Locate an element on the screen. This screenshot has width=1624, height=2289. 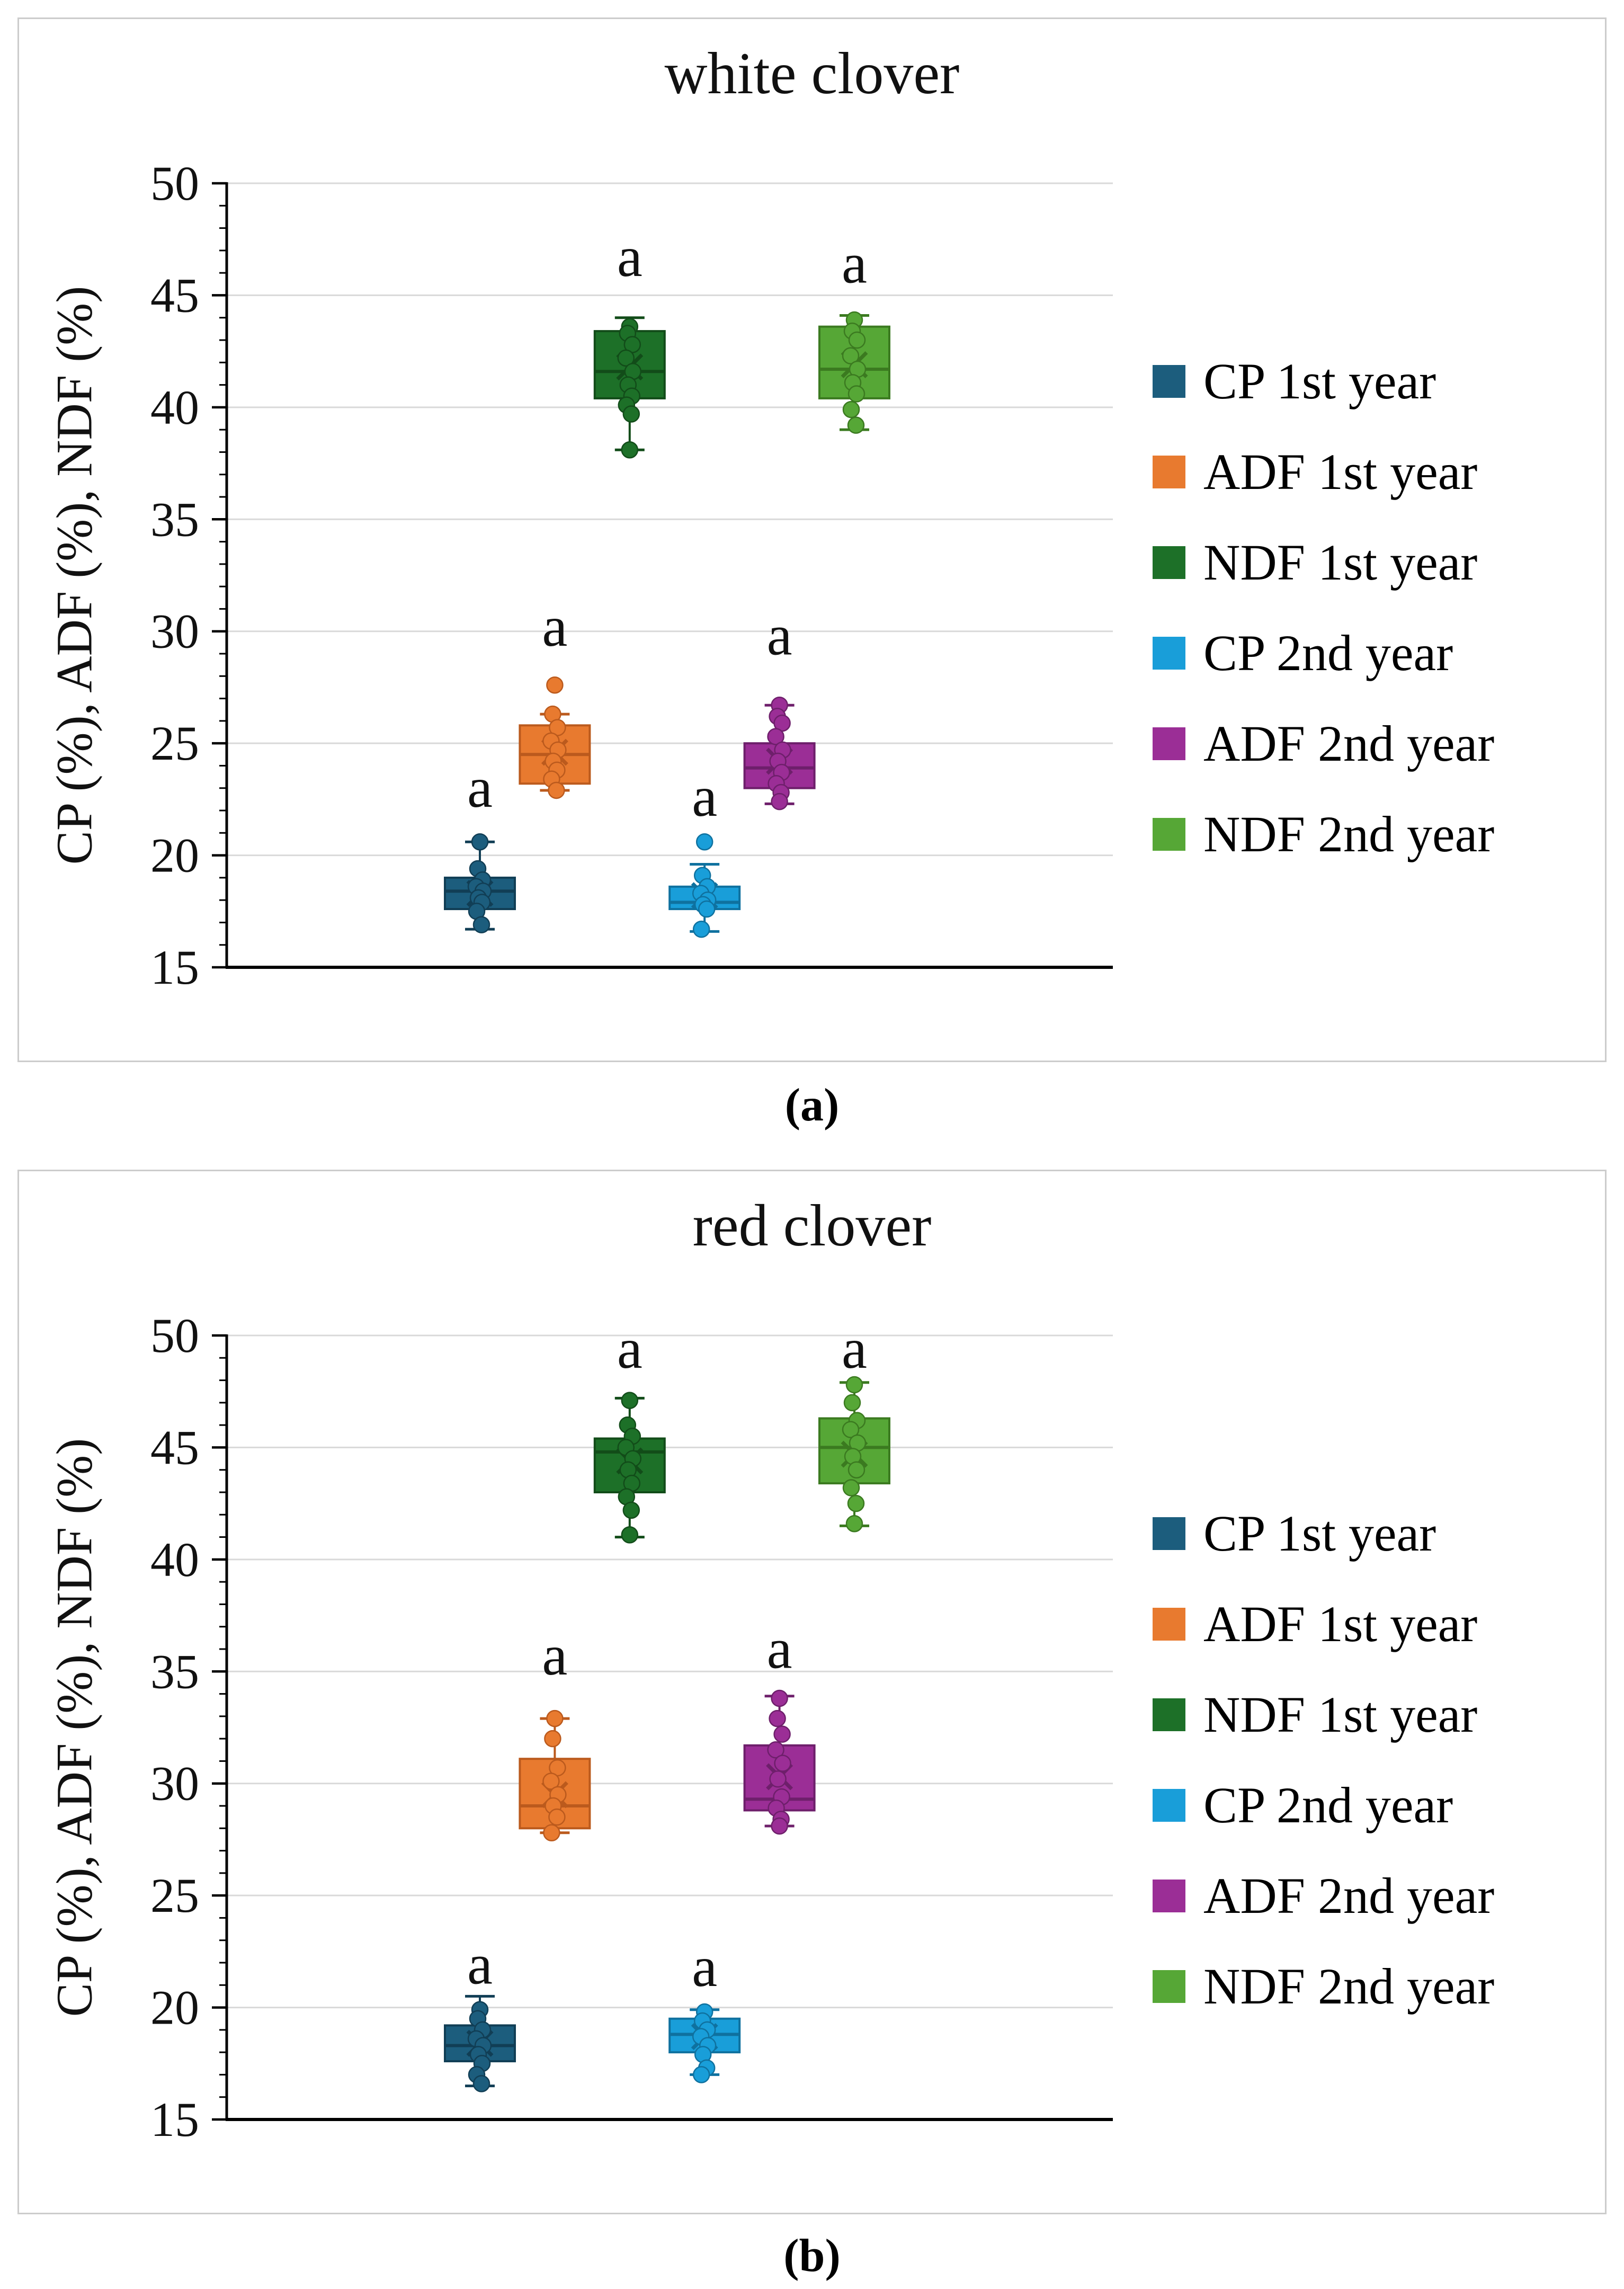
y-tick-label-45: 45 is located at coordinates (174, 295).